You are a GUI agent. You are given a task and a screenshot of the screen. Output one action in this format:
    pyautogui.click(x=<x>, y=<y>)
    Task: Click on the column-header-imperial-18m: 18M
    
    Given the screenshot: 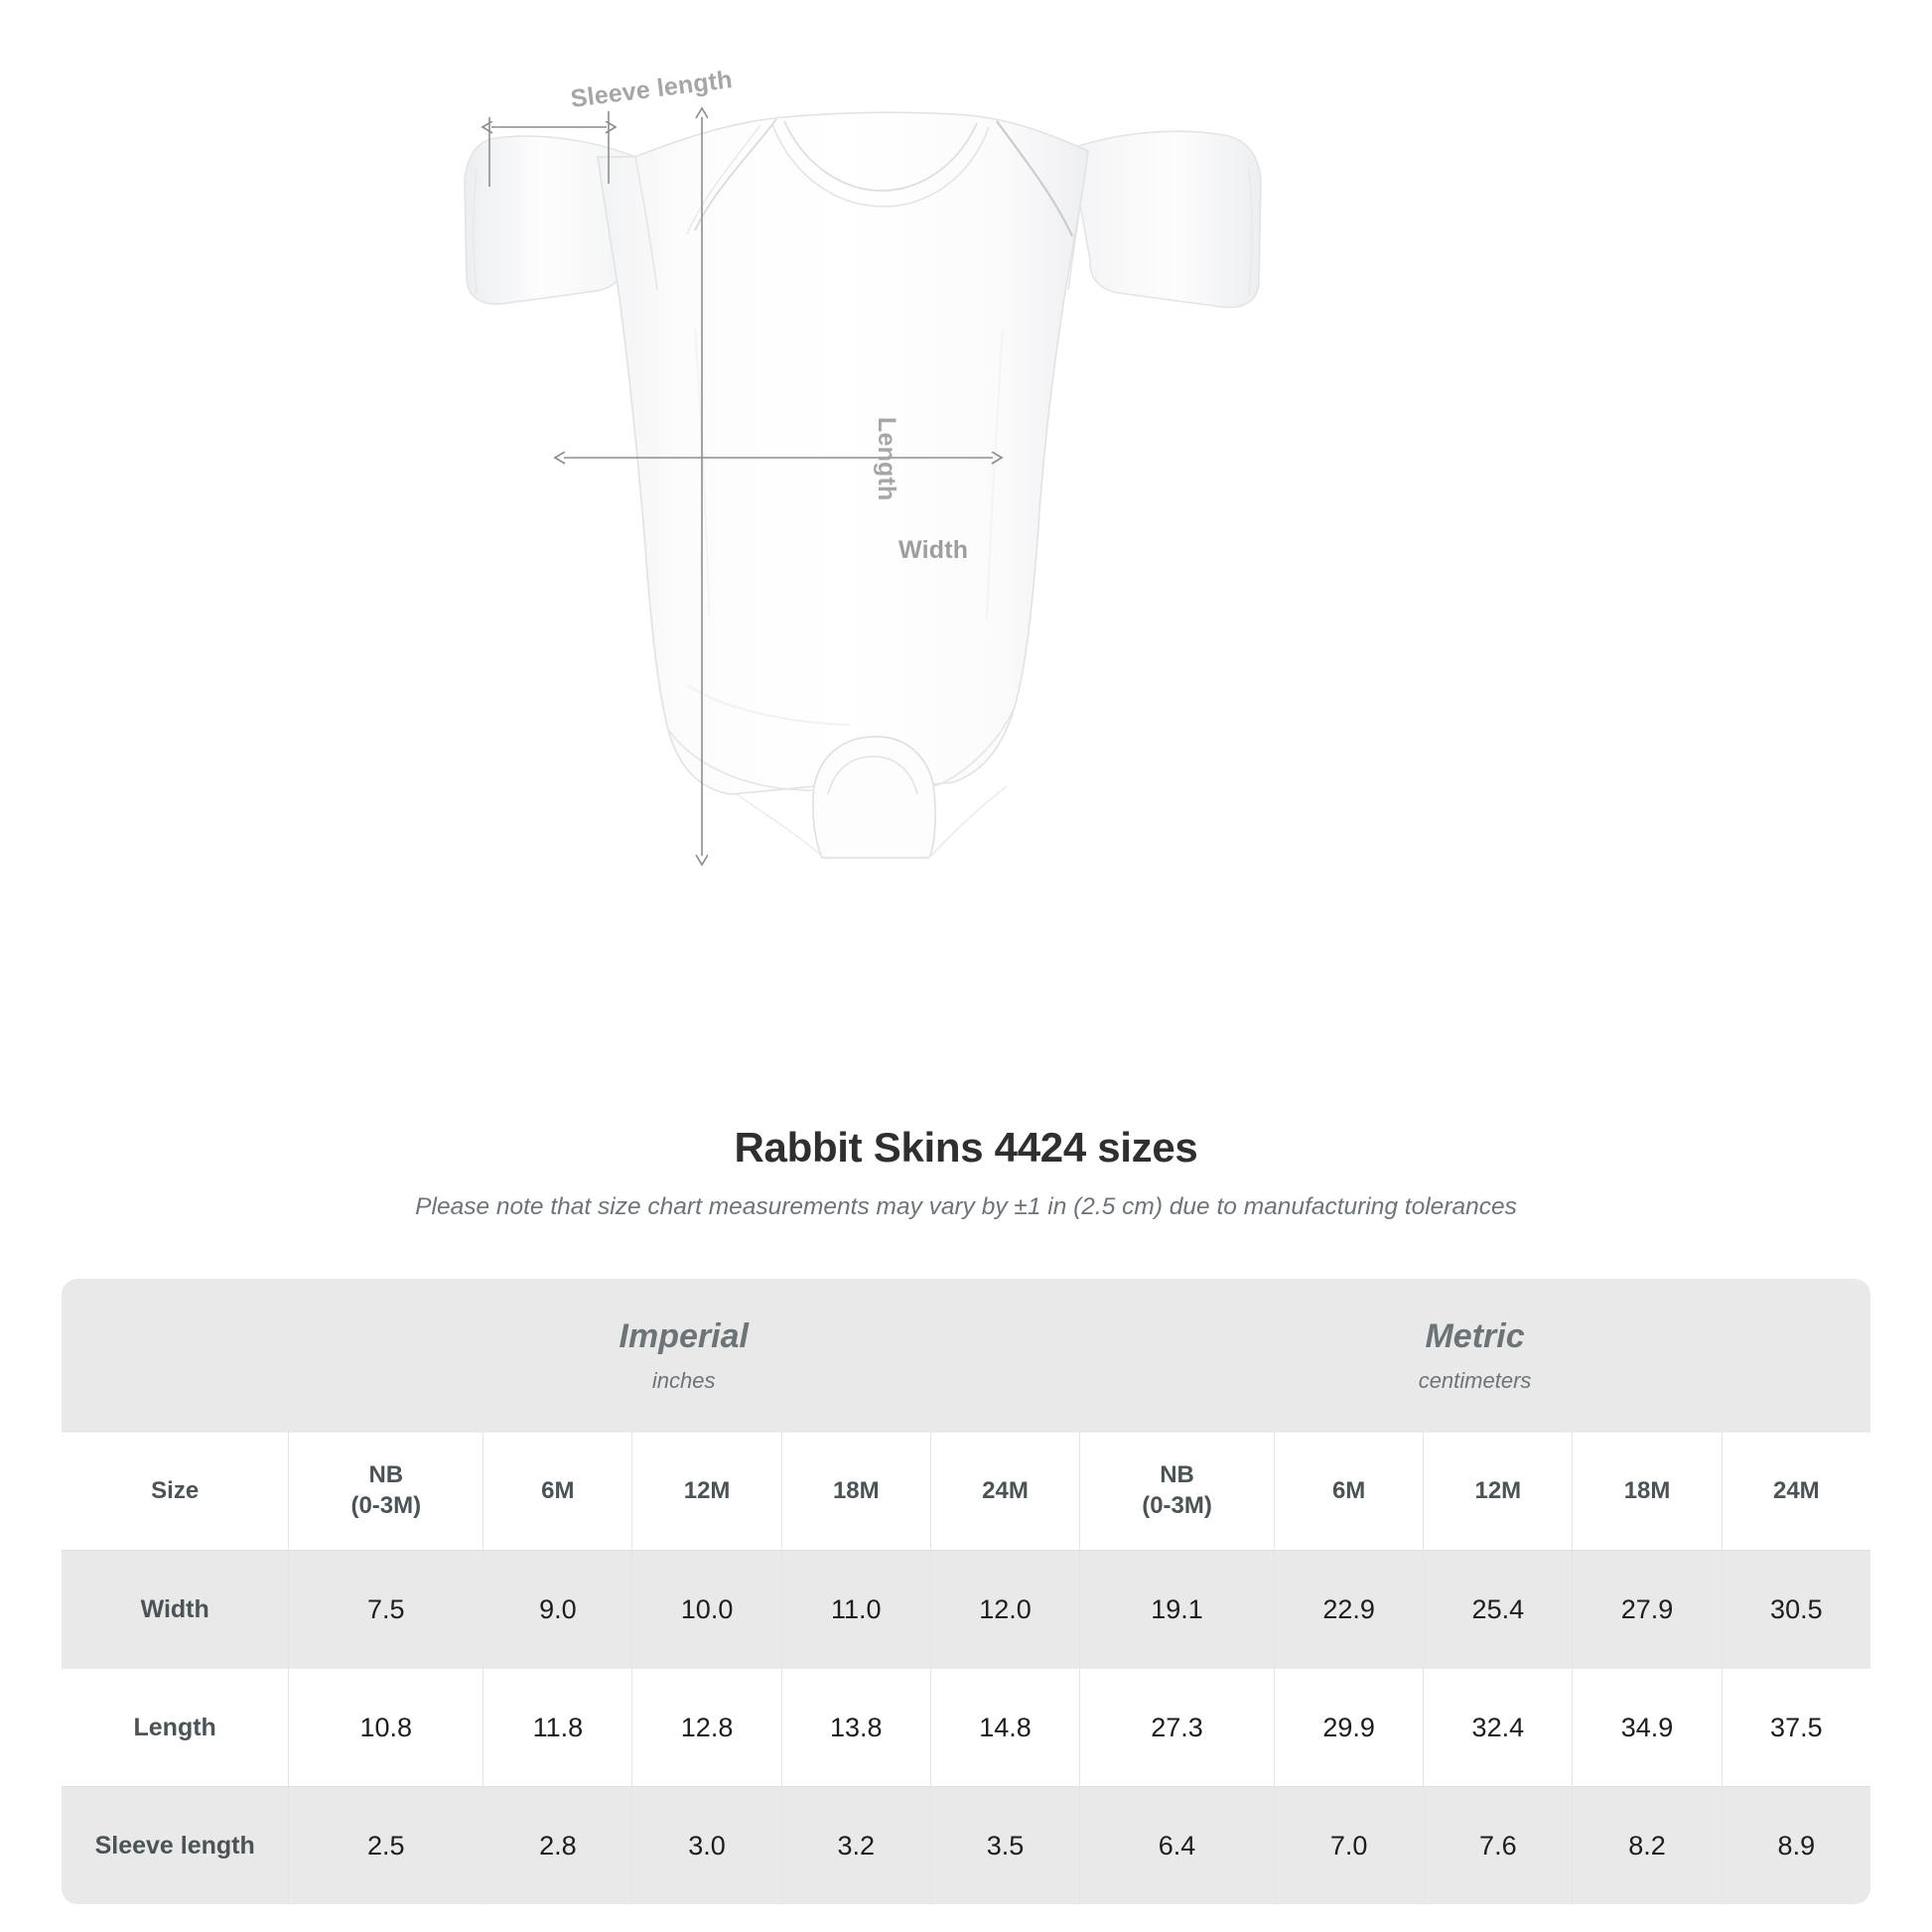 What is the action you would take?
    pyautogui.click(x=855, y=1491)
    